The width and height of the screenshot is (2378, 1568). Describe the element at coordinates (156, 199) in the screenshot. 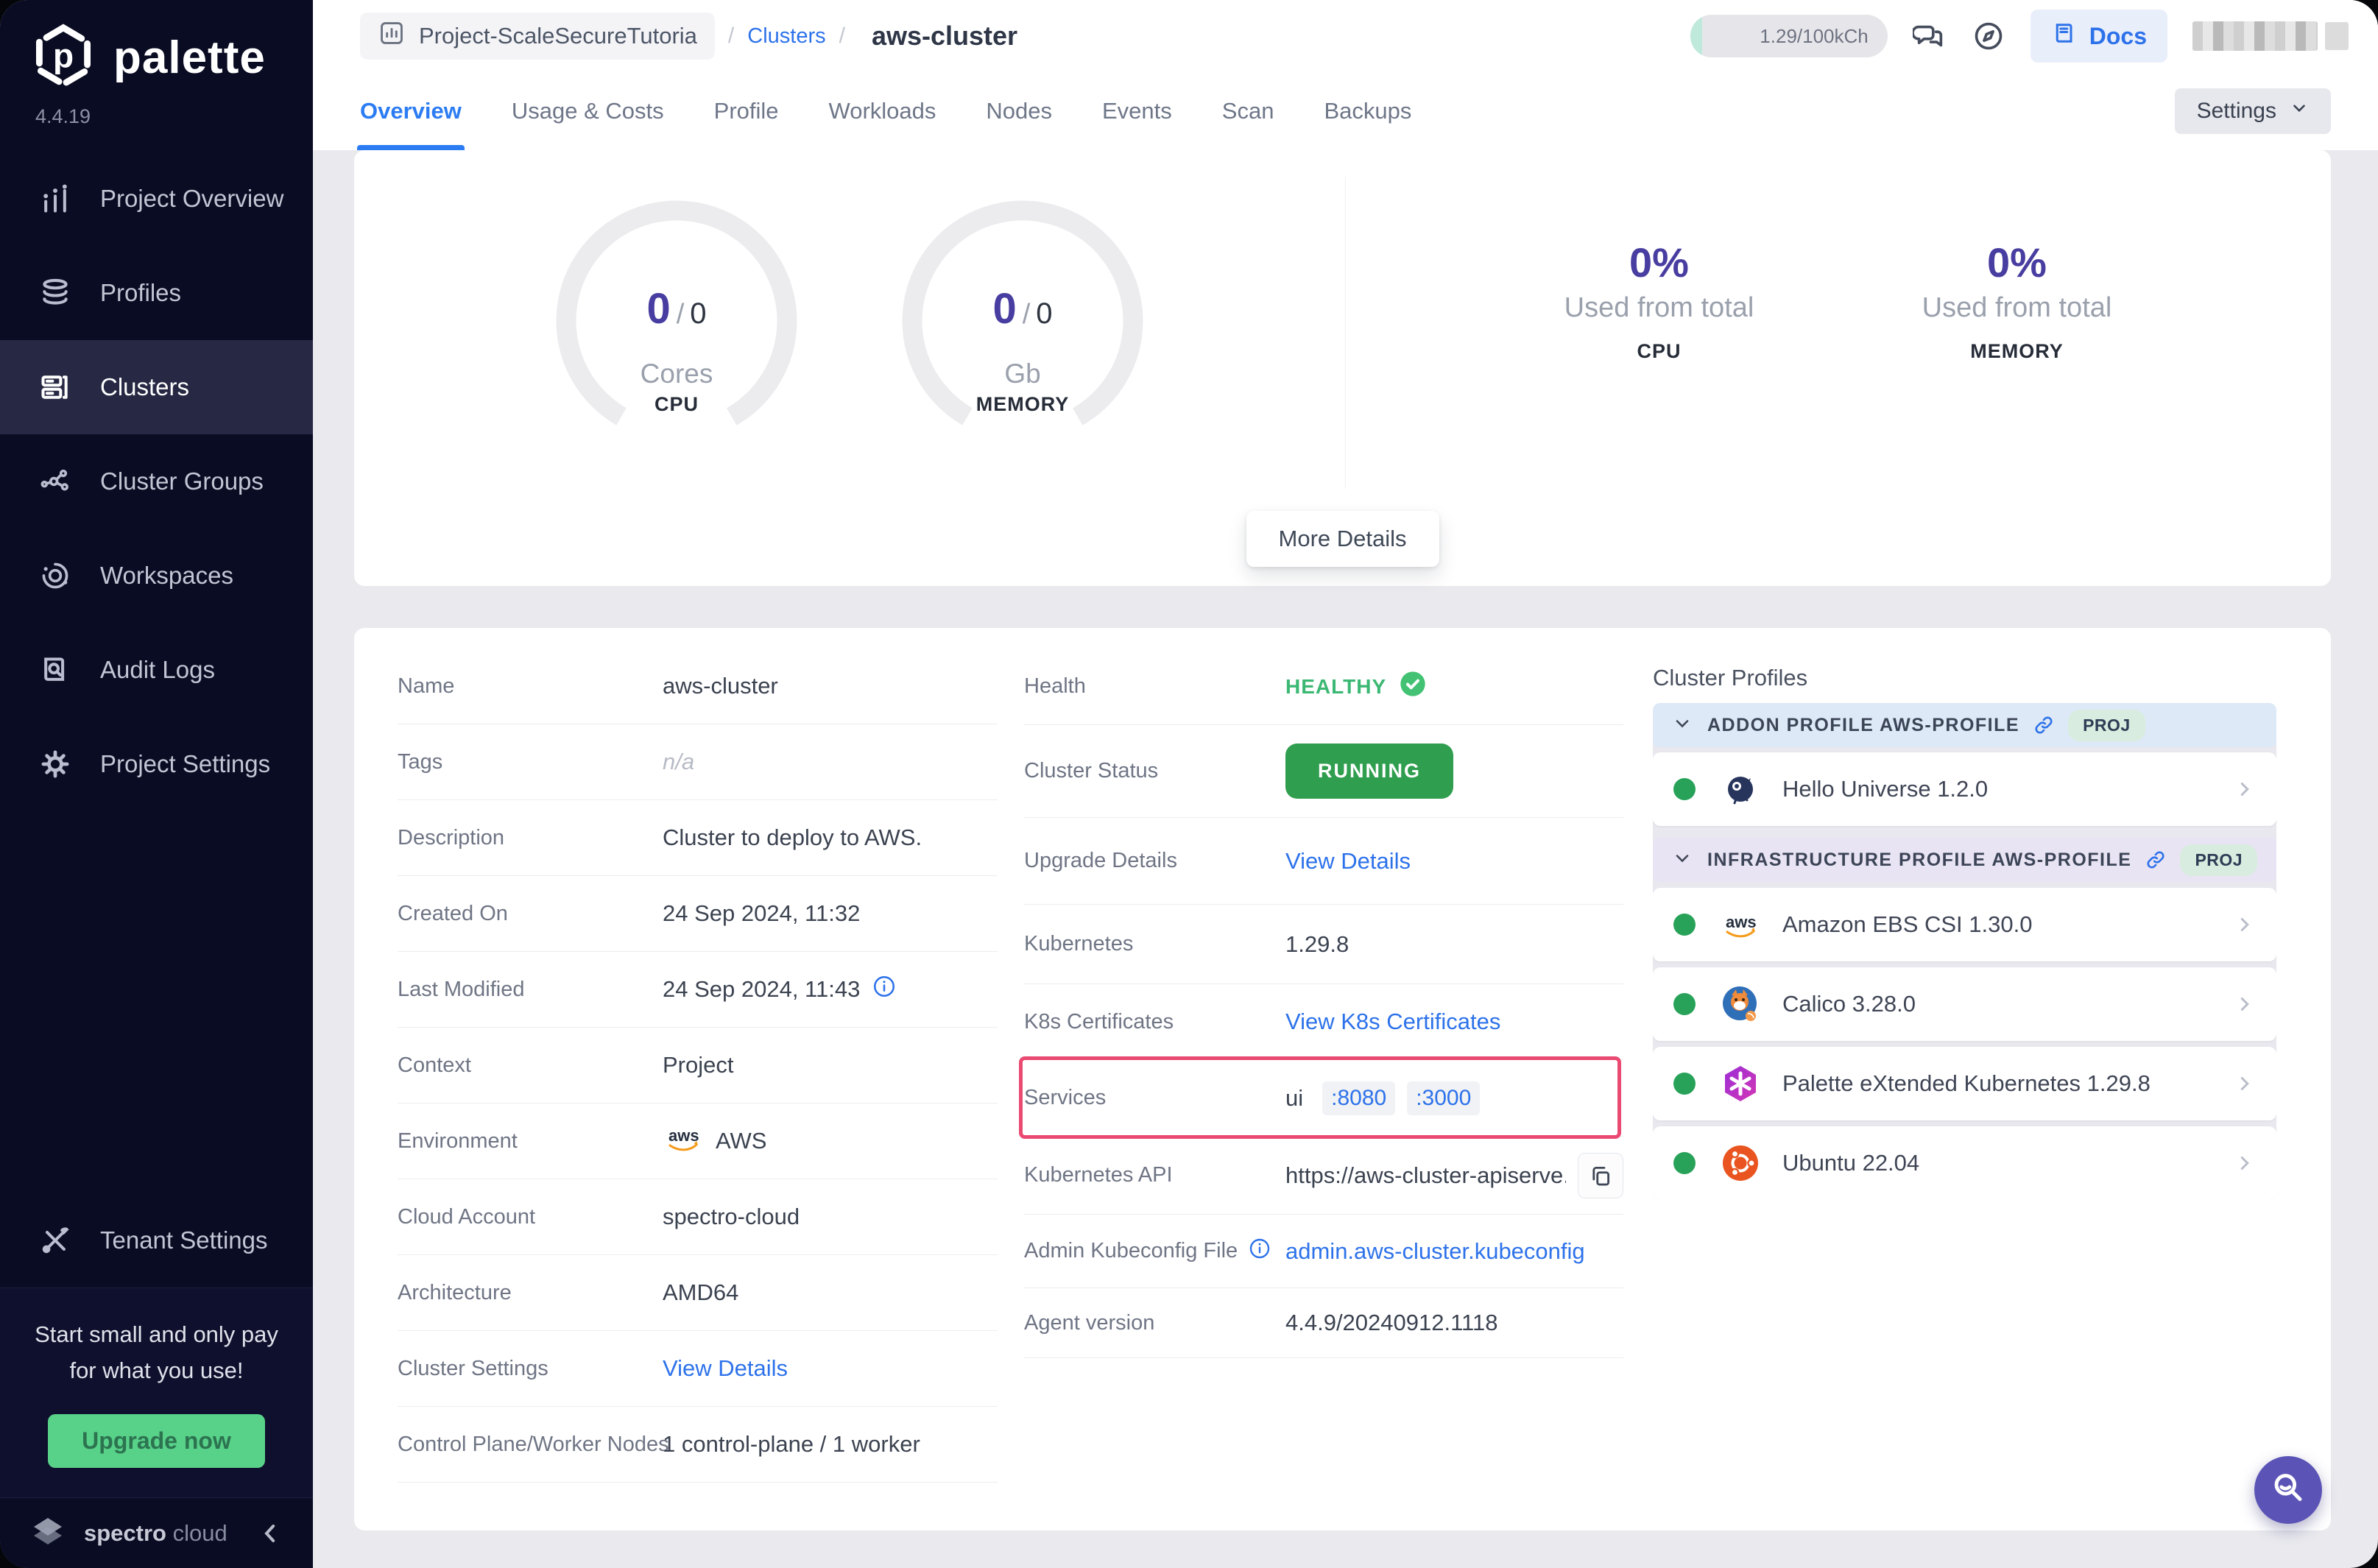

I see `sidebar-item-project-overview: Project Overview` at that location.